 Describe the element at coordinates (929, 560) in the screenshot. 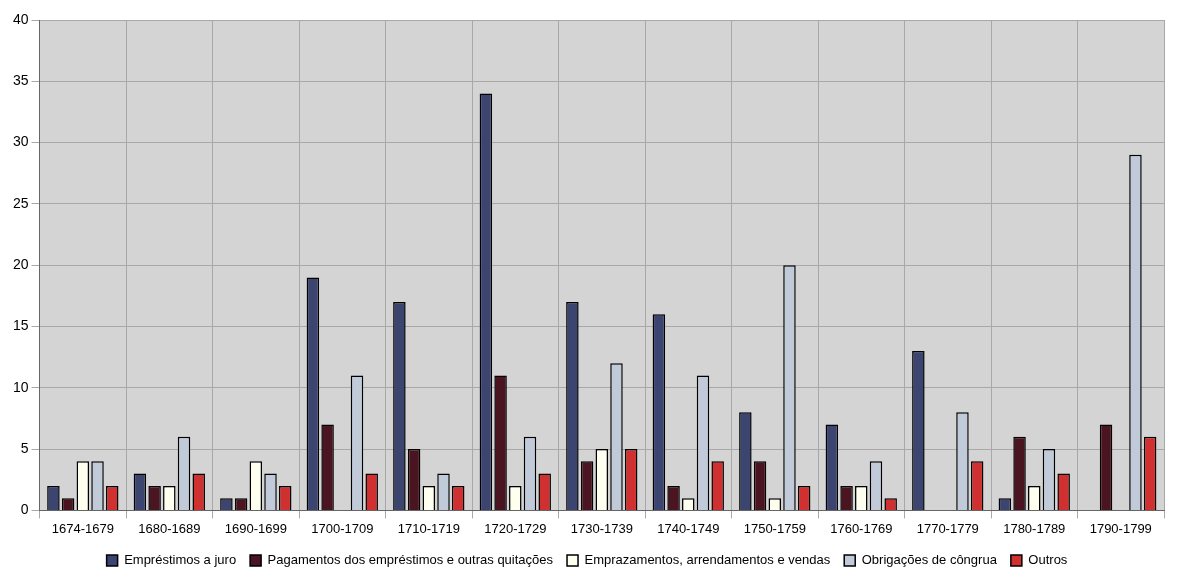

I see `legend-label: Obrigações de côngrua` at that location.